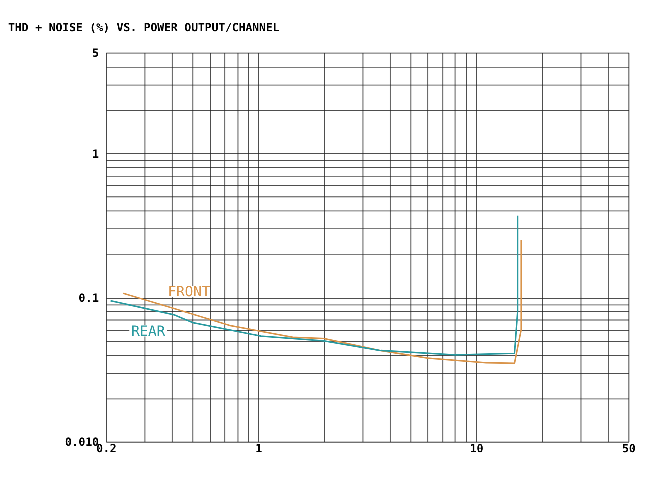 The width and height of the screenshot is (655, 492). Describe the element at coordinates (477, 449) in the screenshot. I see `x-tick-label: 10` at that location.